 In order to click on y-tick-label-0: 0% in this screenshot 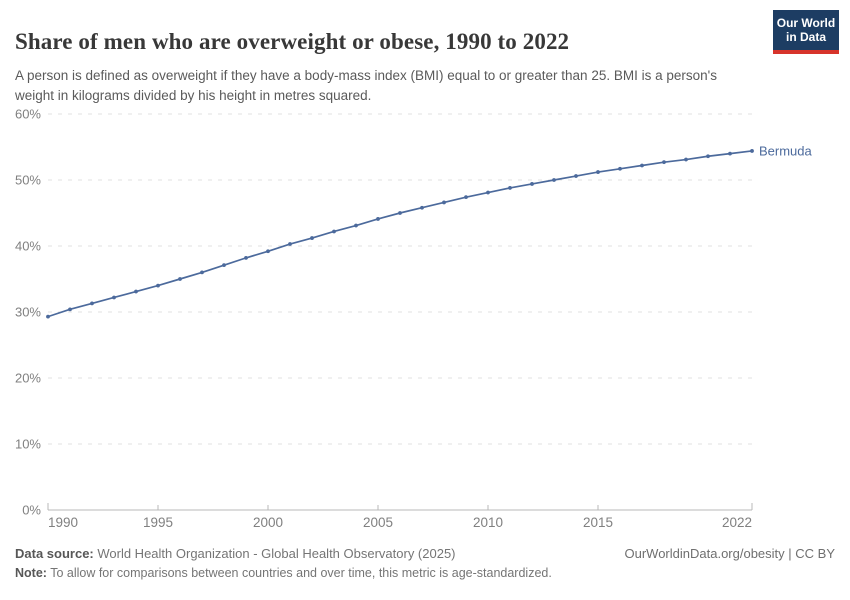, I will do `click(31, 510)`.